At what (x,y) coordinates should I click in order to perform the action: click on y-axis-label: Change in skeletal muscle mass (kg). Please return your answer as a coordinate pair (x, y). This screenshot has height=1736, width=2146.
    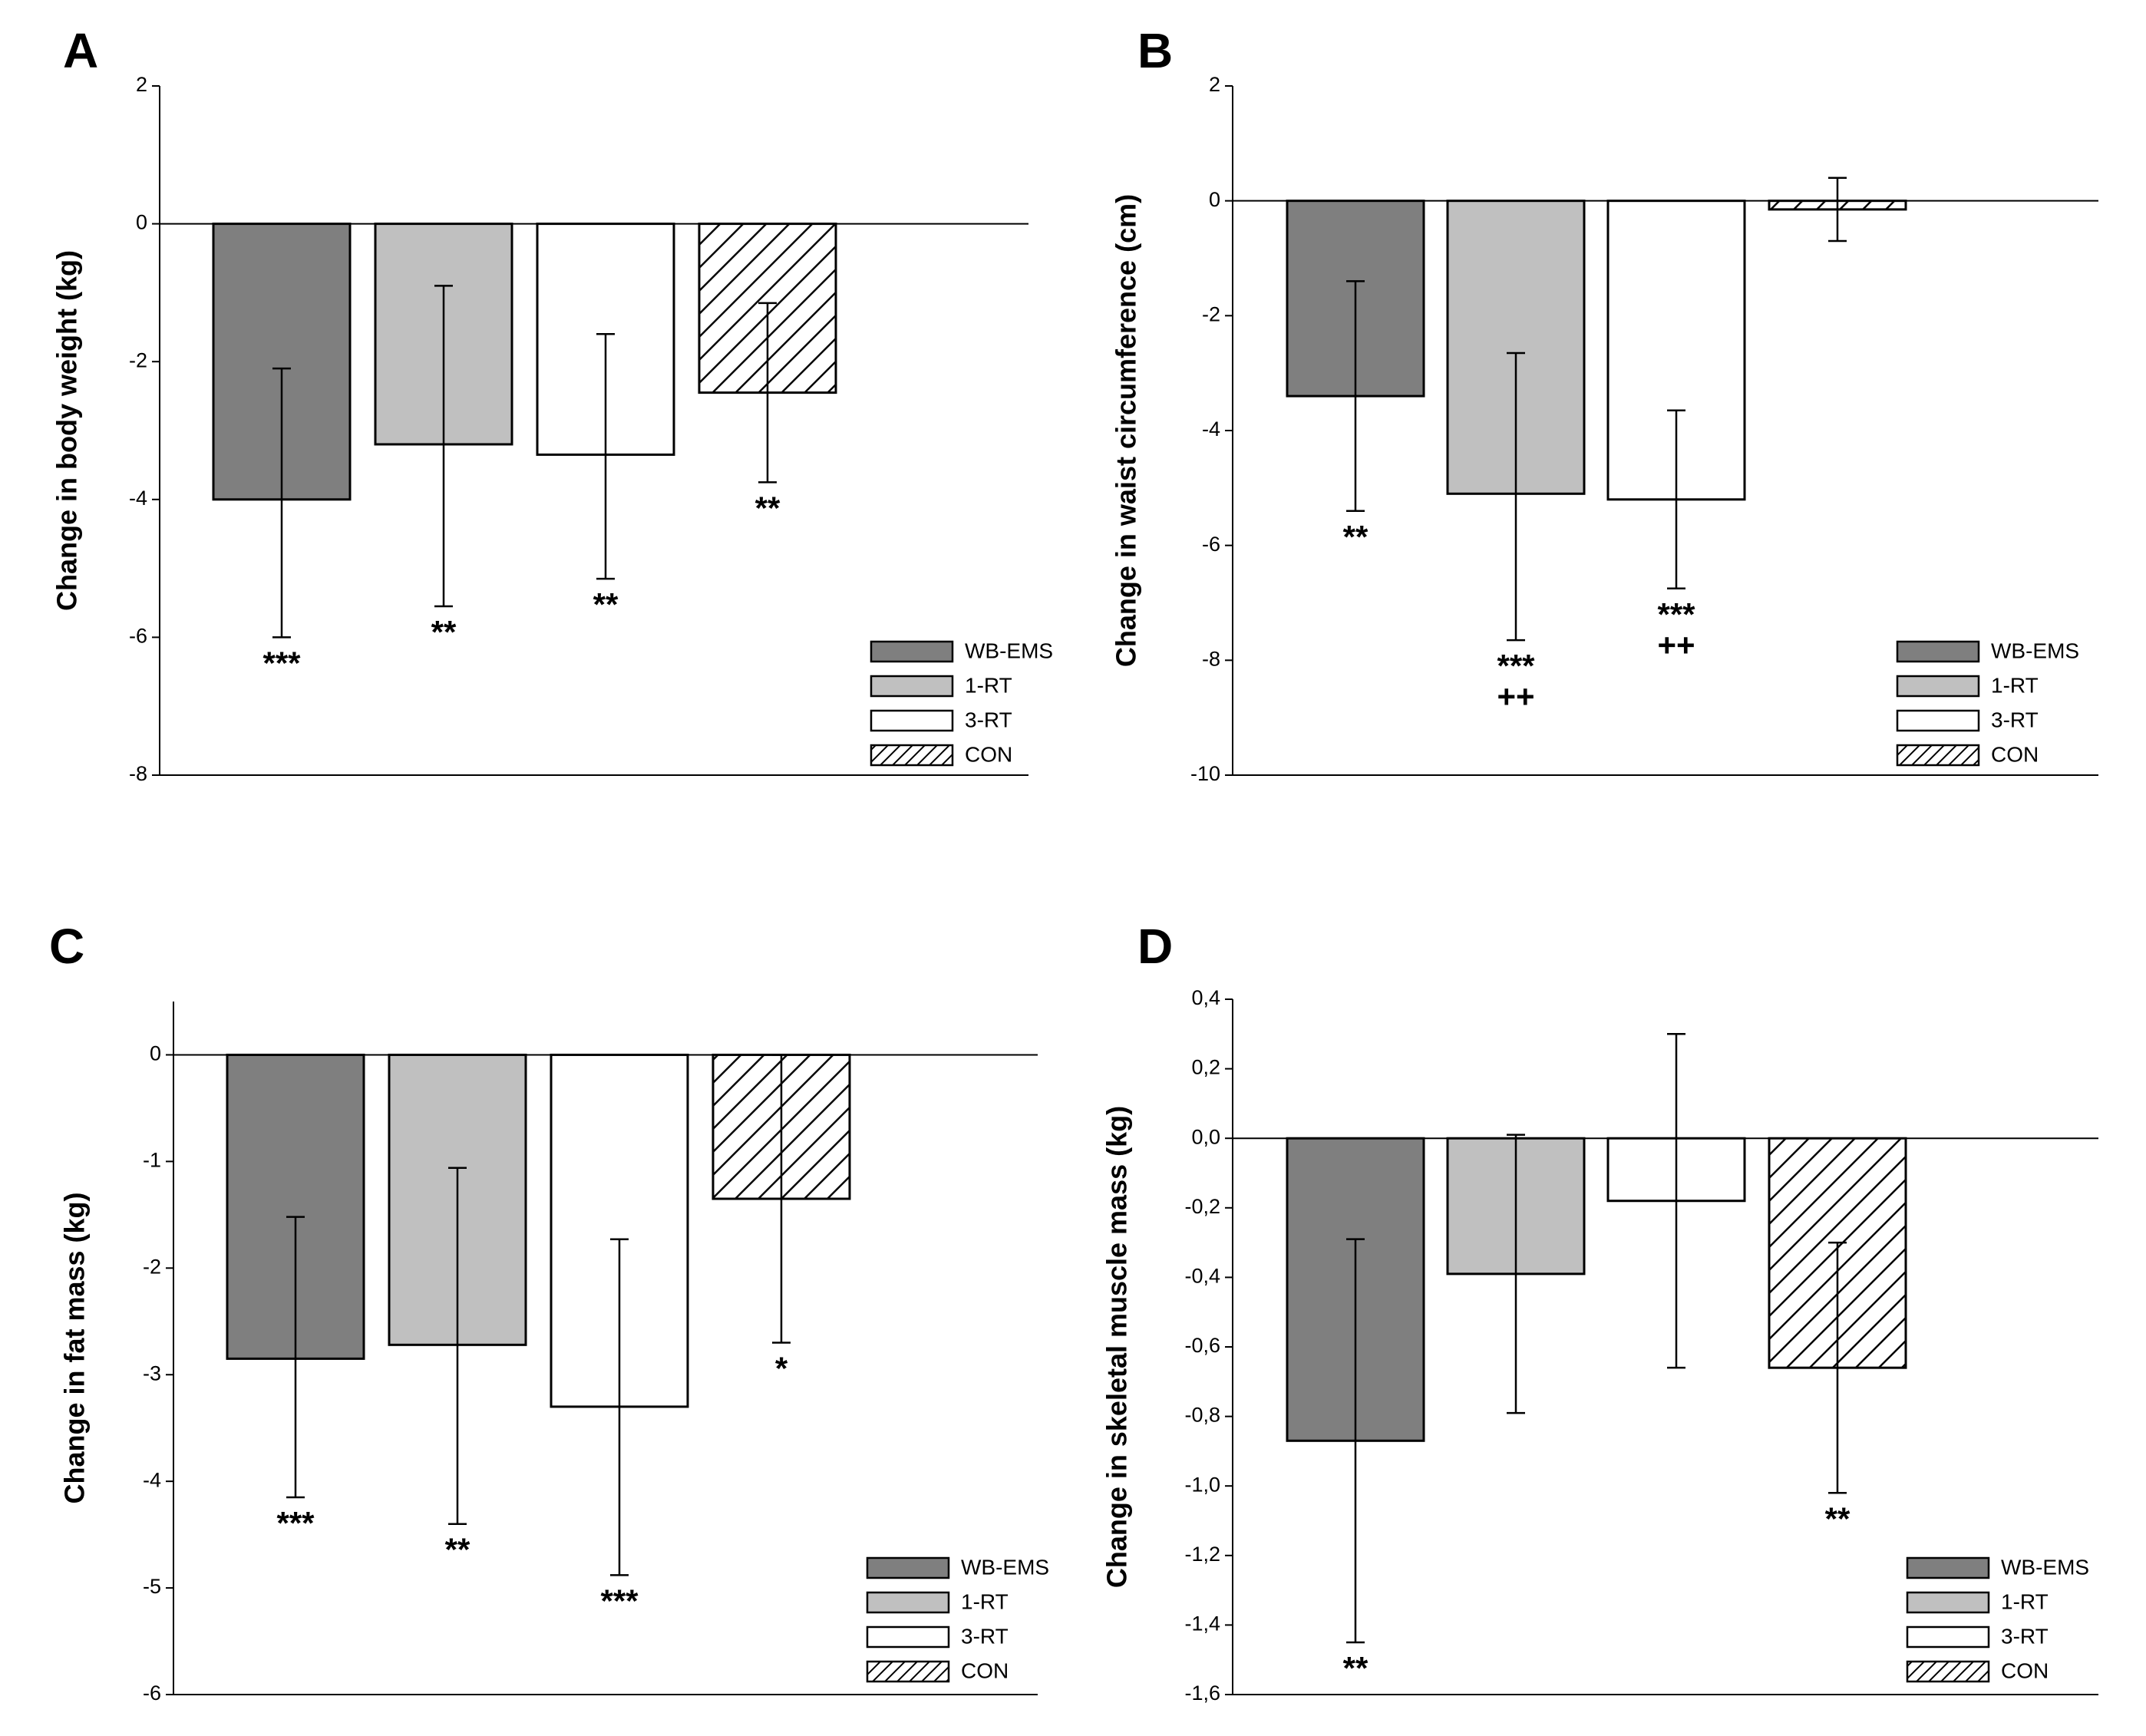
    Looking at the image, I should click on (1117, 1347).